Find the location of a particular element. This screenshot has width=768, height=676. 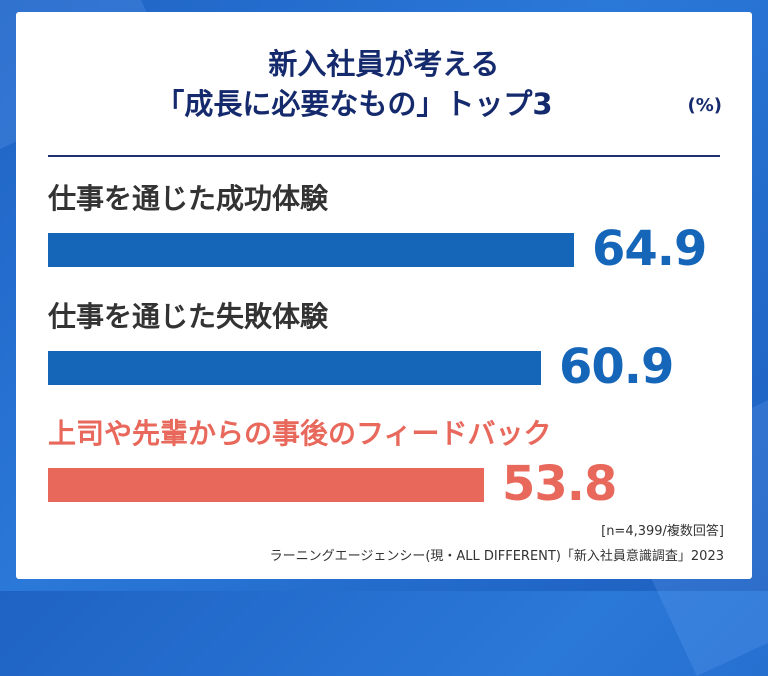

bar-value-label: 60.9 is located at coordinates (616, 367).